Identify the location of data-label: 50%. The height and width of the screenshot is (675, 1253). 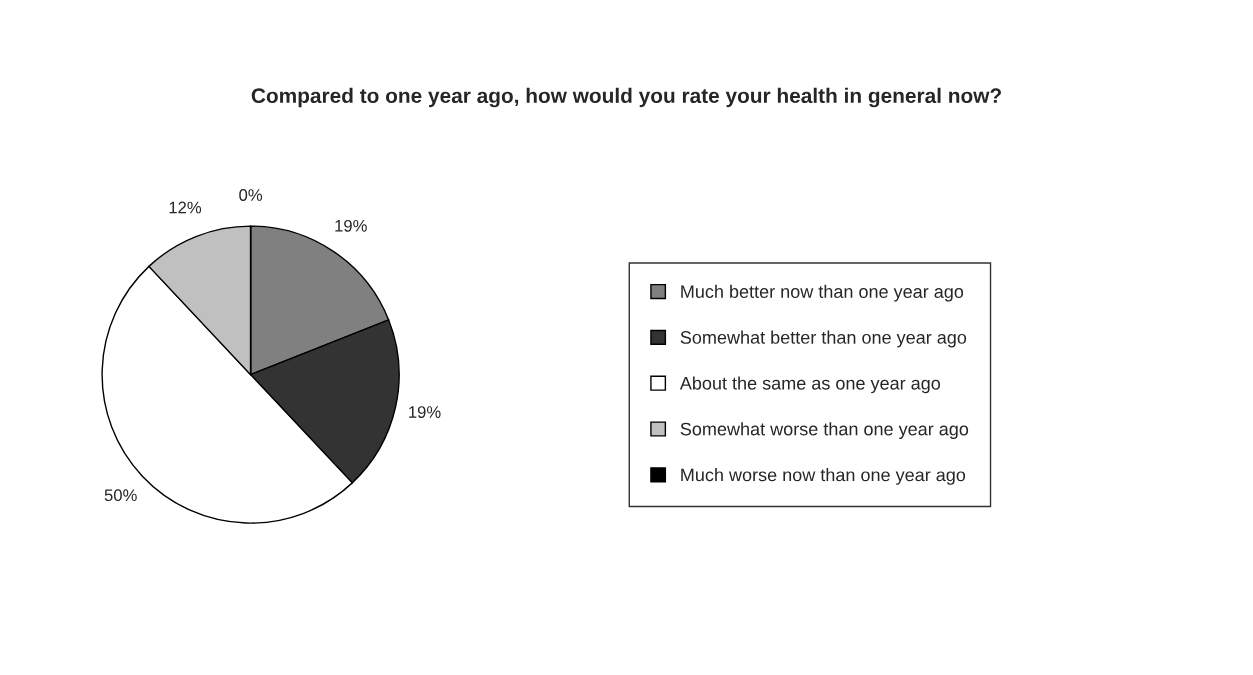
(120, 495).